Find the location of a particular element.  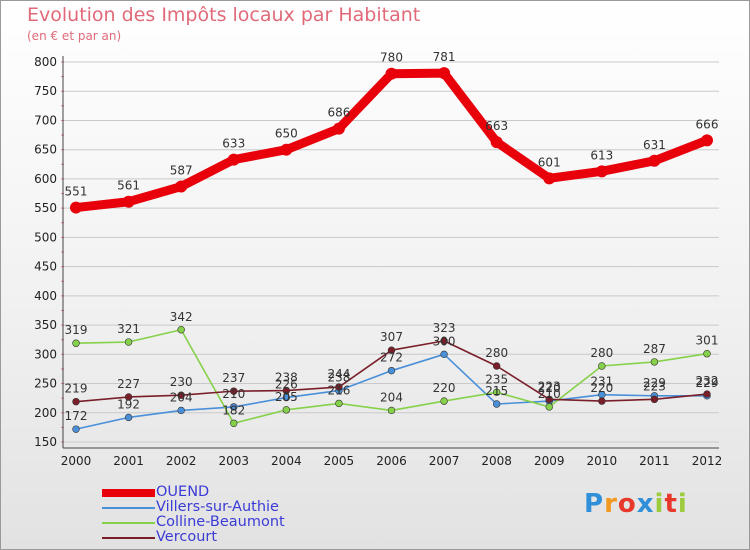

legend-label: Villers-sur-Authie is located at coordinates (217, 507).